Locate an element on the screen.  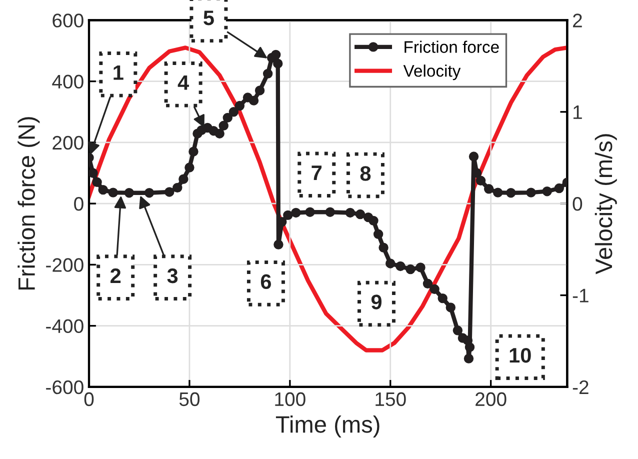
x-tick-label: 100 is located at coordinates (290, 399).